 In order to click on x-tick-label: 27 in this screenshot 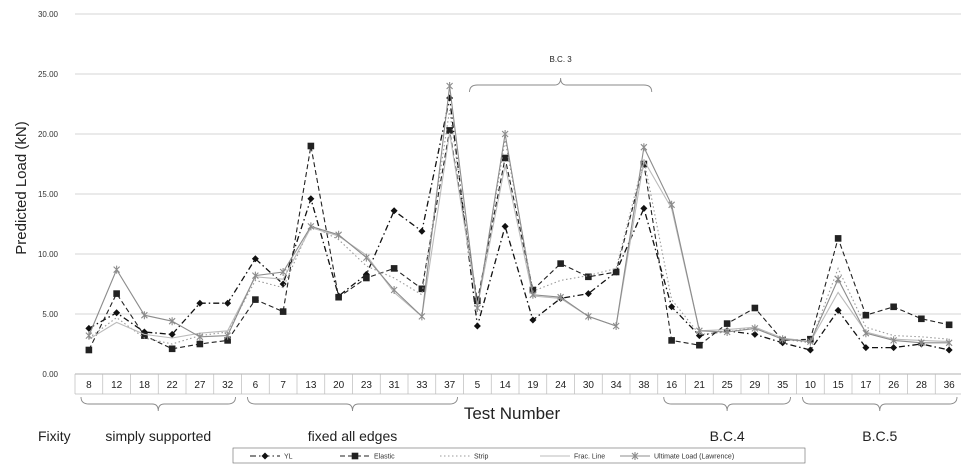, I will do `click(200, 385)`.